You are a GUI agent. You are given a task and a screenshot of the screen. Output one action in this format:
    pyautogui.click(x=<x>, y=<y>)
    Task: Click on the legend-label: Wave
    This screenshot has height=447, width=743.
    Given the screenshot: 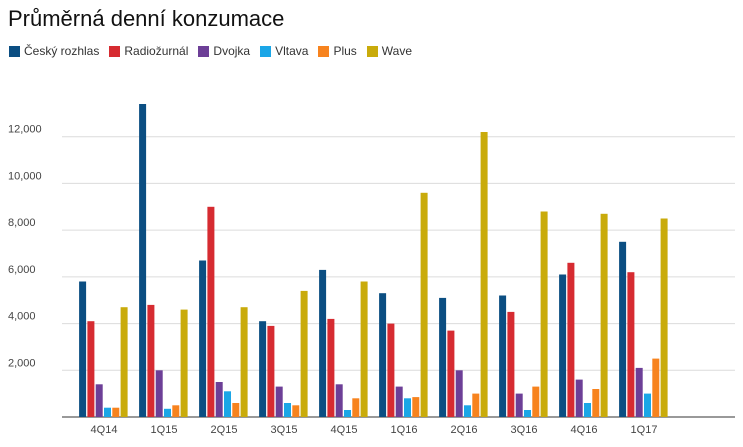 What is the action you would take?
    pyautogui.click(x=397, y=51)
    